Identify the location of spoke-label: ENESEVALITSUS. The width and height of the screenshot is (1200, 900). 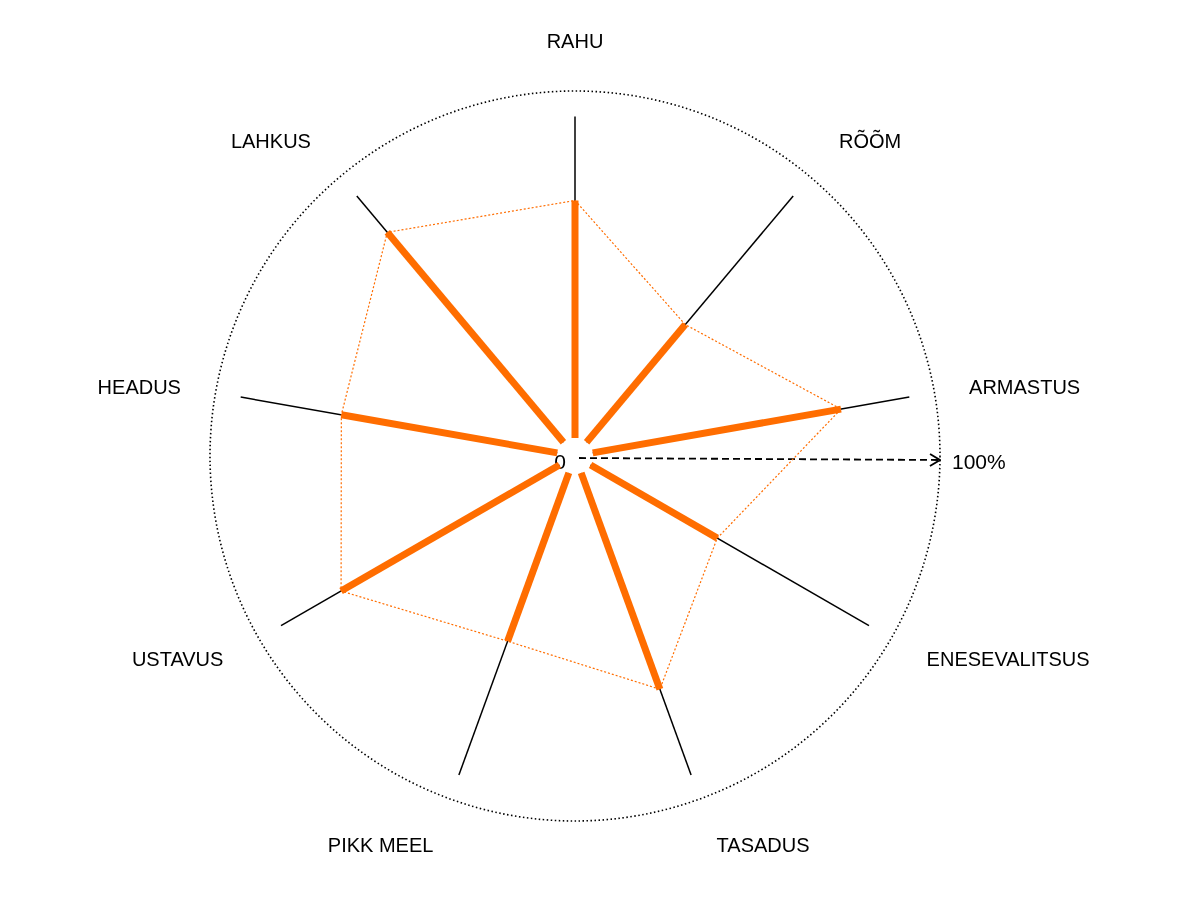
(1008, 659).